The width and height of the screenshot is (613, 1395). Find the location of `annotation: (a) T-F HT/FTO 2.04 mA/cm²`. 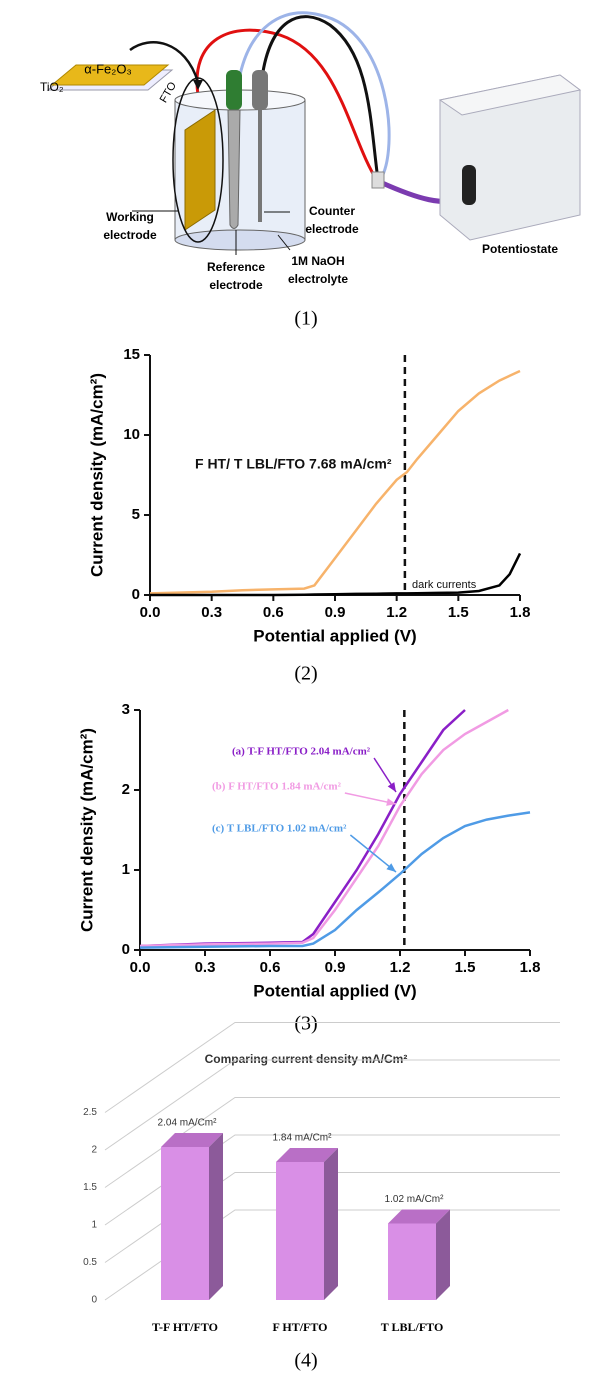

annotation: (a) T-F HT/FTO 2.04 mA/cm² is located at coordinates (301, 752).